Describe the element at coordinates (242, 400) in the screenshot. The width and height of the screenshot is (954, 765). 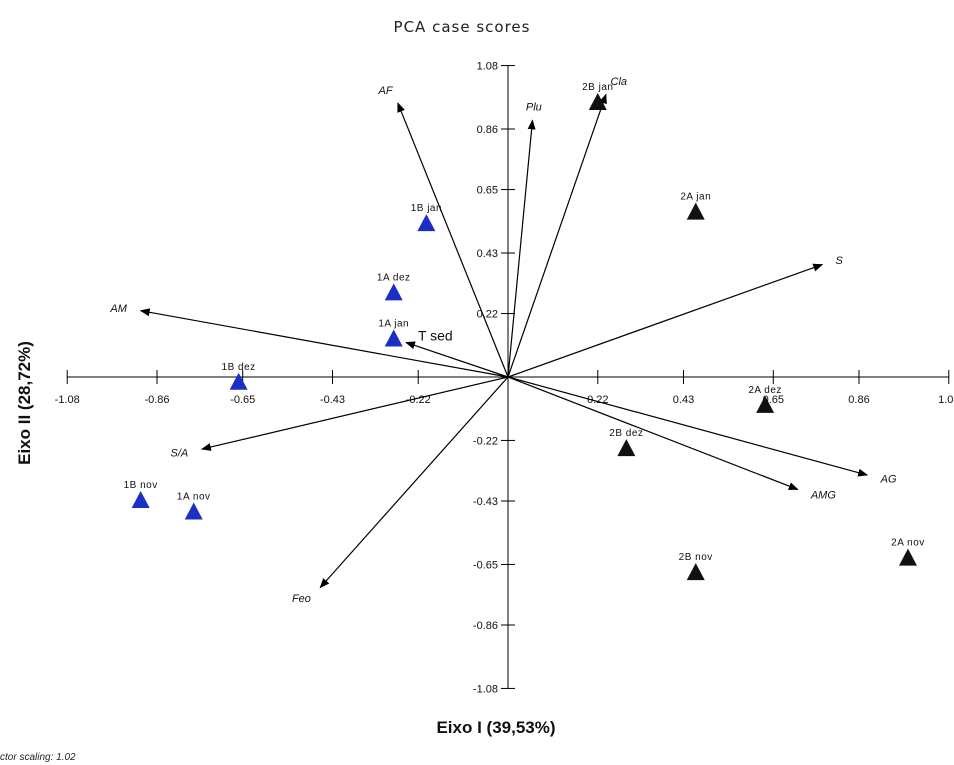
I see `x-tick-label: -0.65` at that location.